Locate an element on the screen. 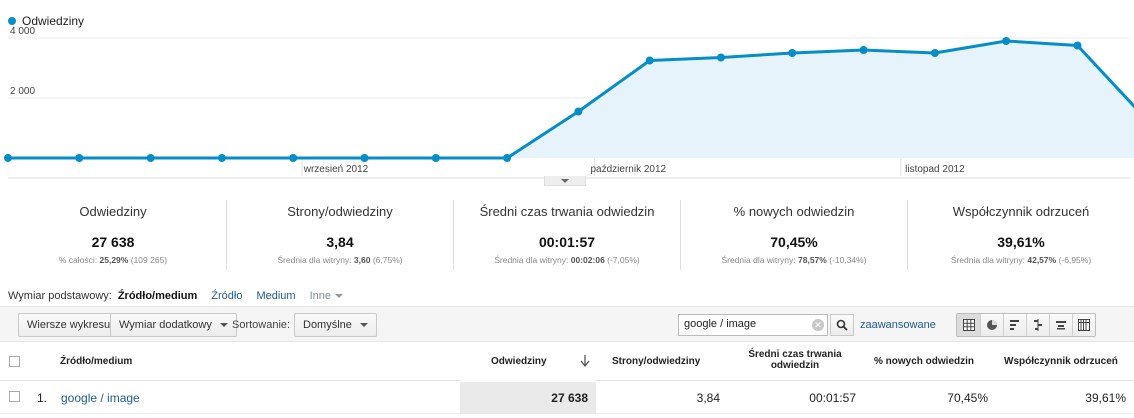 This screenshot has width=1134, height=418. primary-dimension-label: Wymiar podstawowy: is located at coordinates (60, 296).